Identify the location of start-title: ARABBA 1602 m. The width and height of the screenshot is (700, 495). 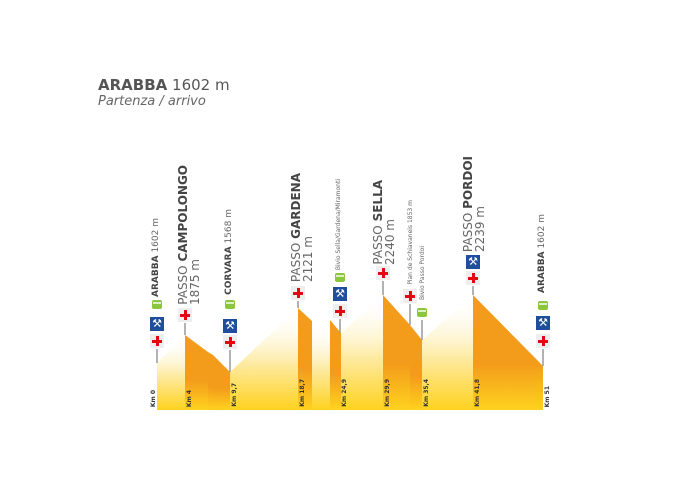
(164, 85).